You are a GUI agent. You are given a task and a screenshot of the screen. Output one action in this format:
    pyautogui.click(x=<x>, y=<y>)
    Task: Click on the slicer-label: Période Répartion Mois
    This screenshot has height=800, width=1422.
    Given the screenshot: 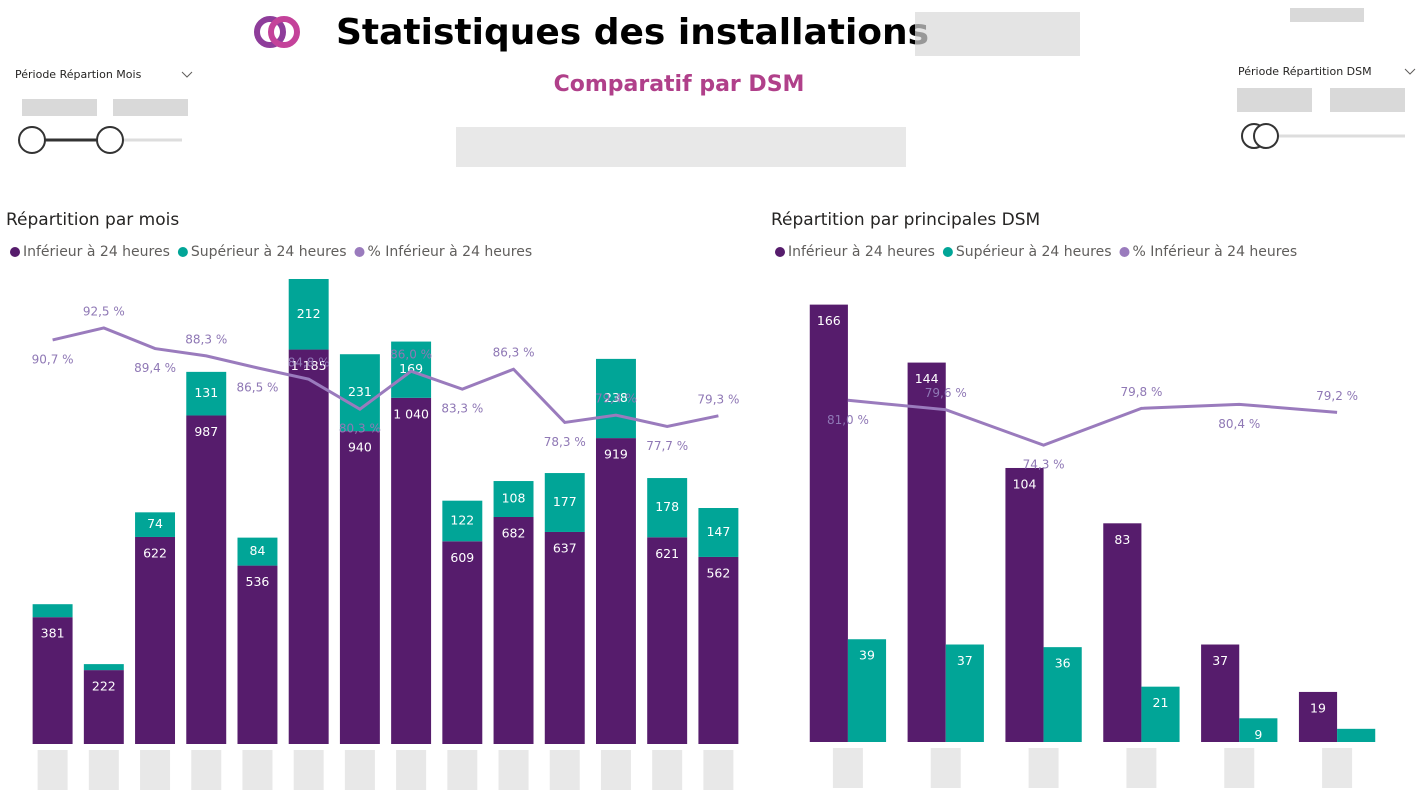 What is the action you would take?
    pyautogui.click(x=78, y=74)
    